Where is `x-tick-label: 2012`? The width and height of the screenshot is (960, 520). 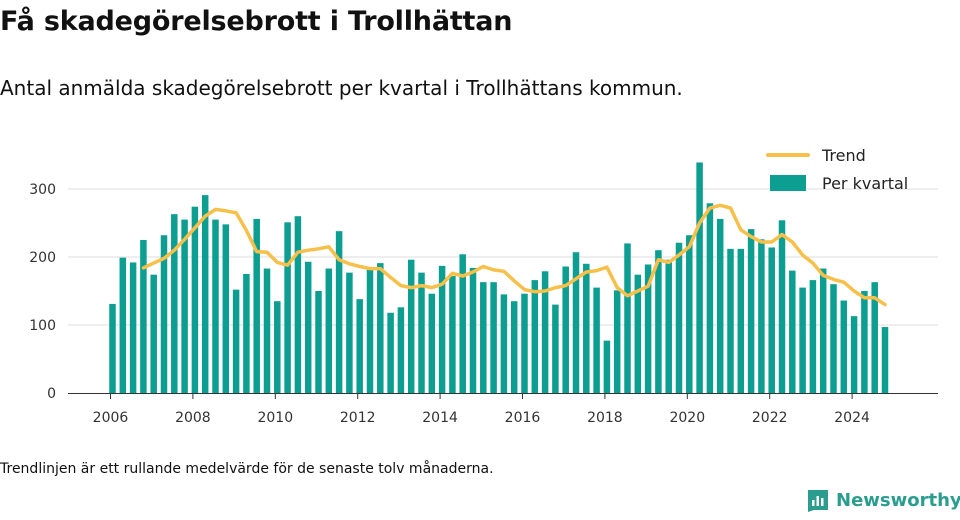
x-tick-label: 2012 is located at coordinates (358, 418).